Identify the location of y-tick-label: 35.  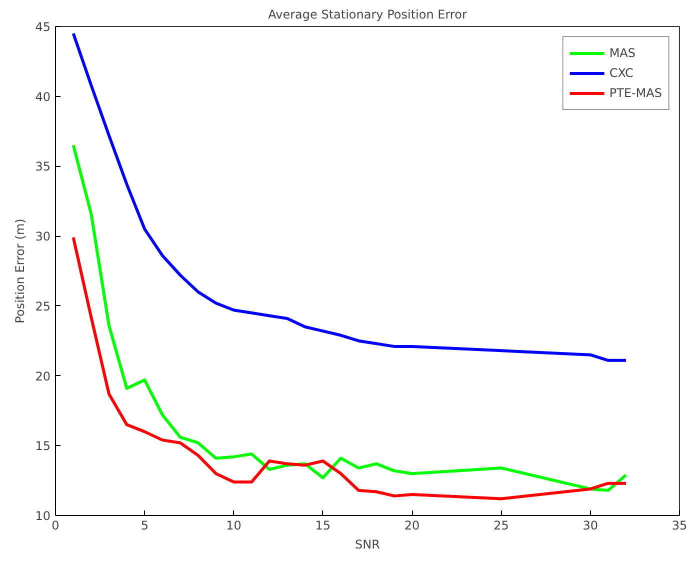
(43, 167).